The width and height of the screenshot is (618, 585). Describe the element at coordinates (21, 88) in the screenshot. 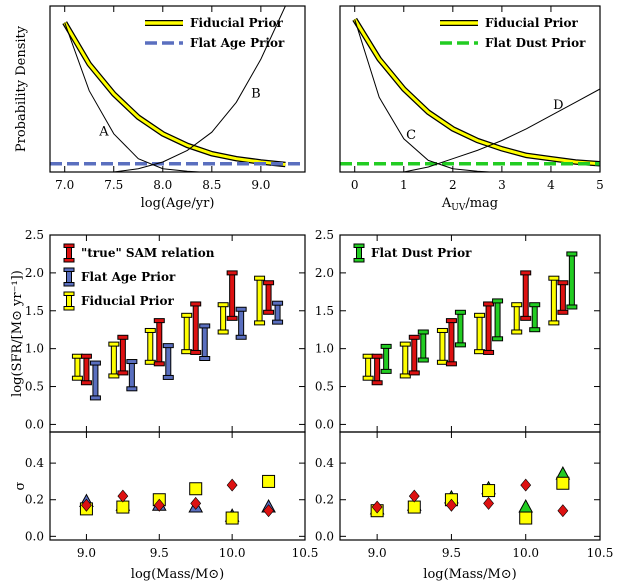

I see `y-axis-label: Probability Density` at that location.